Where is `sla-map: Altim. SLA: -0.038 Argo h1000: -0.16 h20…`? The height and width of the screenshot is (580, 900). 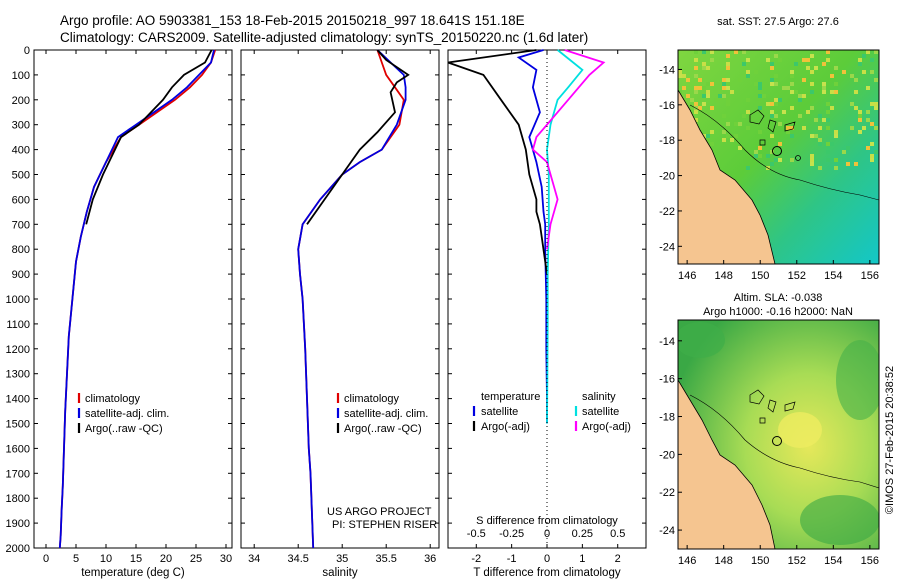 sla-map: Altim. SLA: -0.038 Argo h1000: -0.16 h20… is located at coordinates (769, 429).